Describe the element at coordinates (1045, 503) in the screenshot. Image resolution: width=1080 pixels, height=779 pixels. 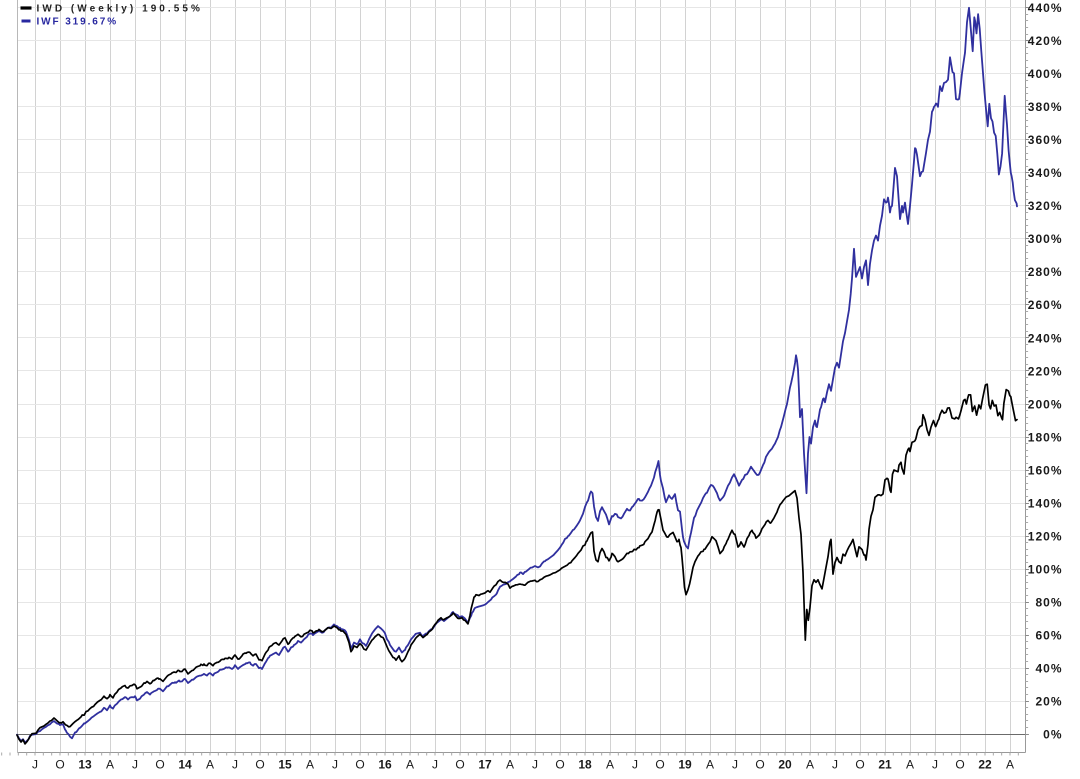
I see `svg-text: 140%` at that location.